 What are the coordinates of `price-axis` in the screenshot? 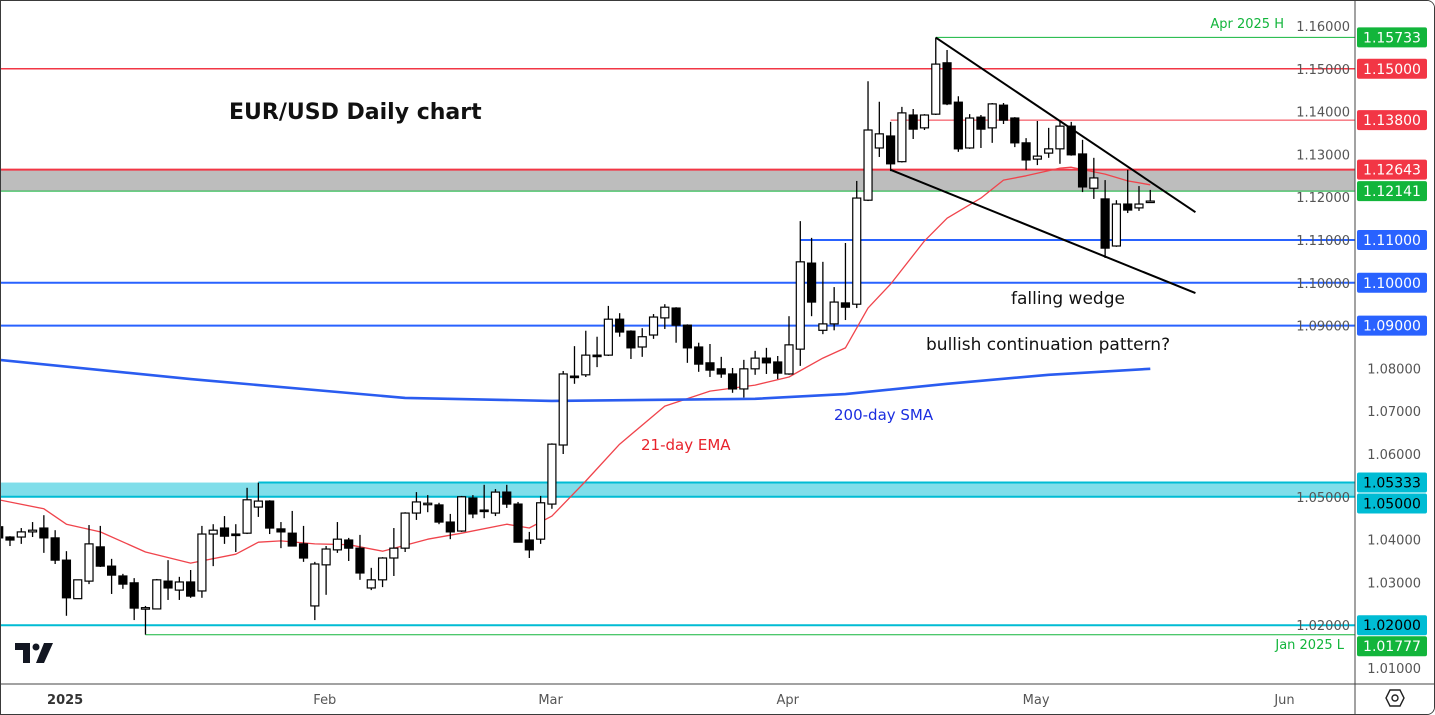 It's located at (1395, 358).